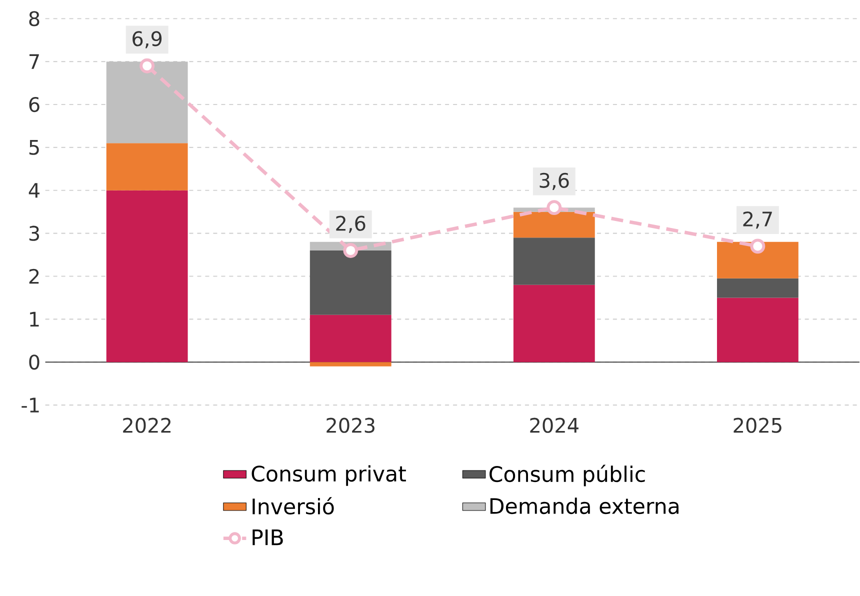 The image size is (860, 596). I want to click on y-tick-label: 8, so click(34, 18).